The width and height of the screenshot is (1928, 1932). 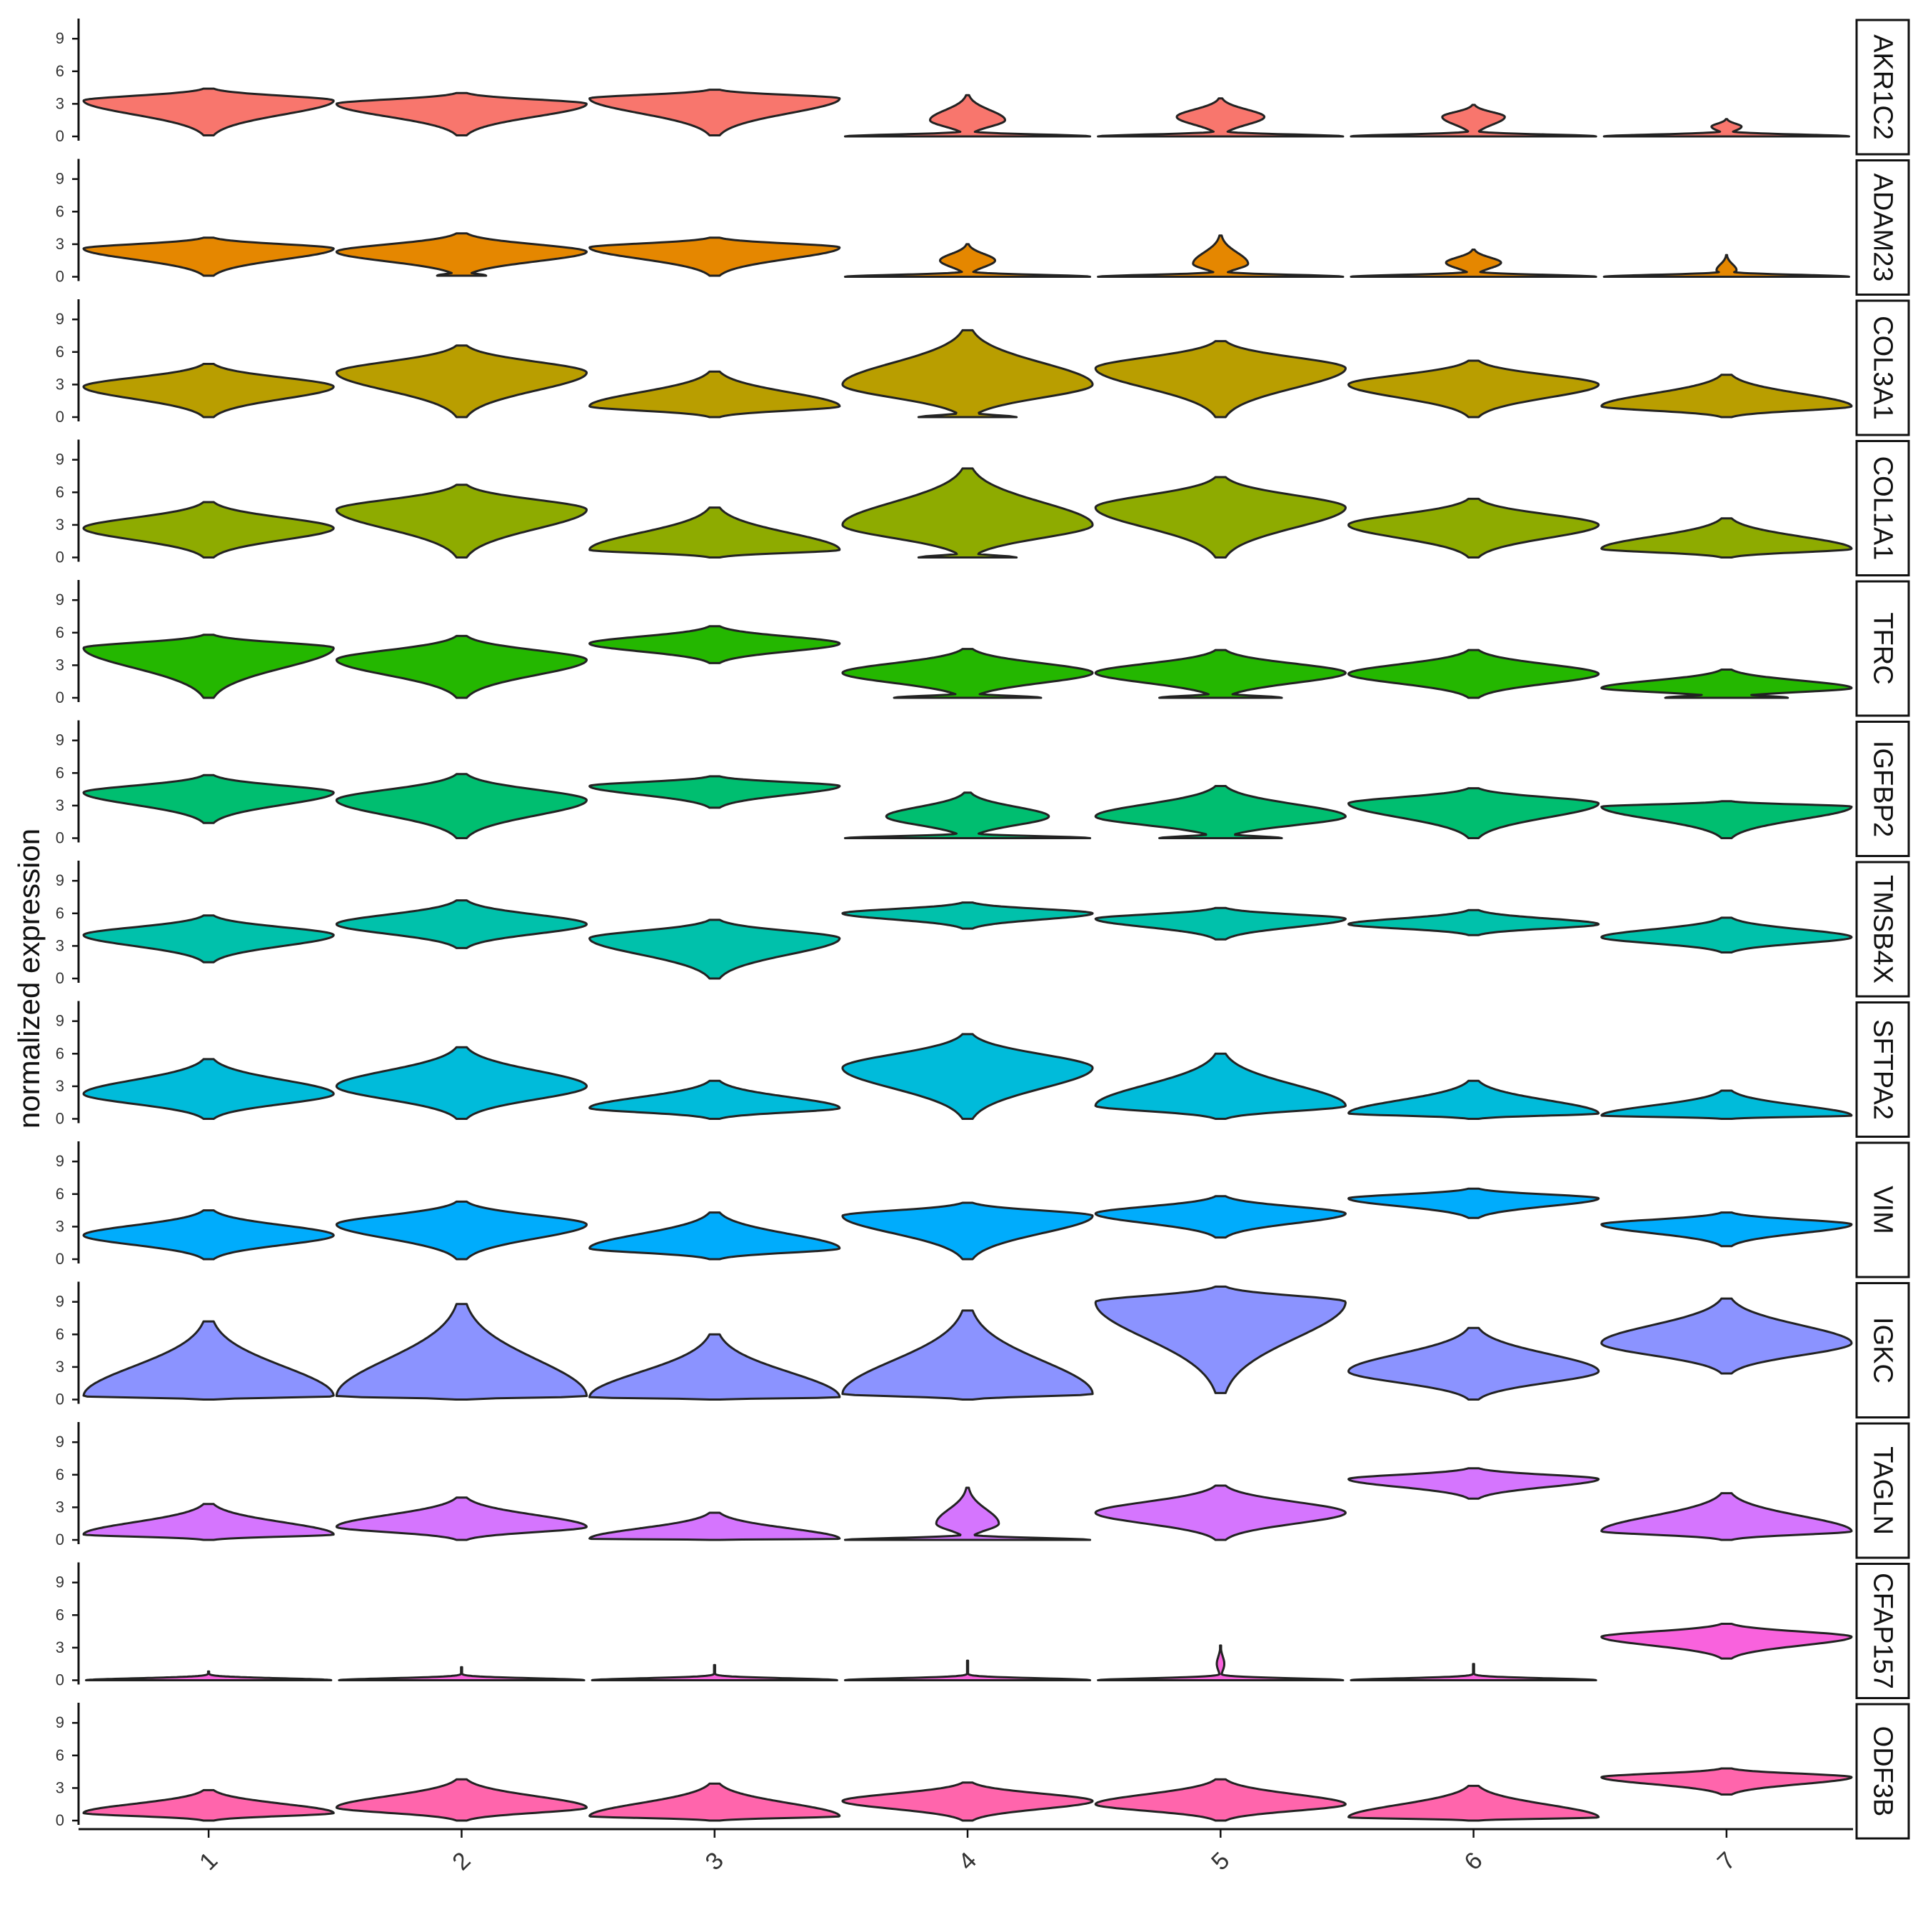 What do you see at coordinates (967, 1861) in the screenshot?
I see `x-tick-label: 4` at bounding box center [967, 1861].